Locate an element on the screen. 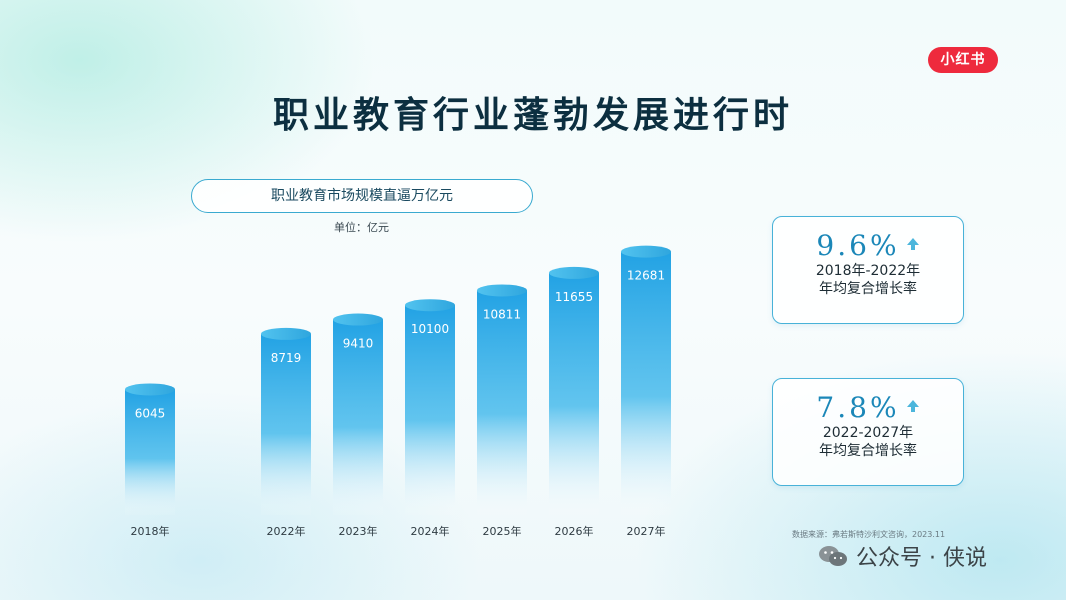 This screenshot has width=1066, height=600. category-label: 2023年 is located at coordinates (358, 531).